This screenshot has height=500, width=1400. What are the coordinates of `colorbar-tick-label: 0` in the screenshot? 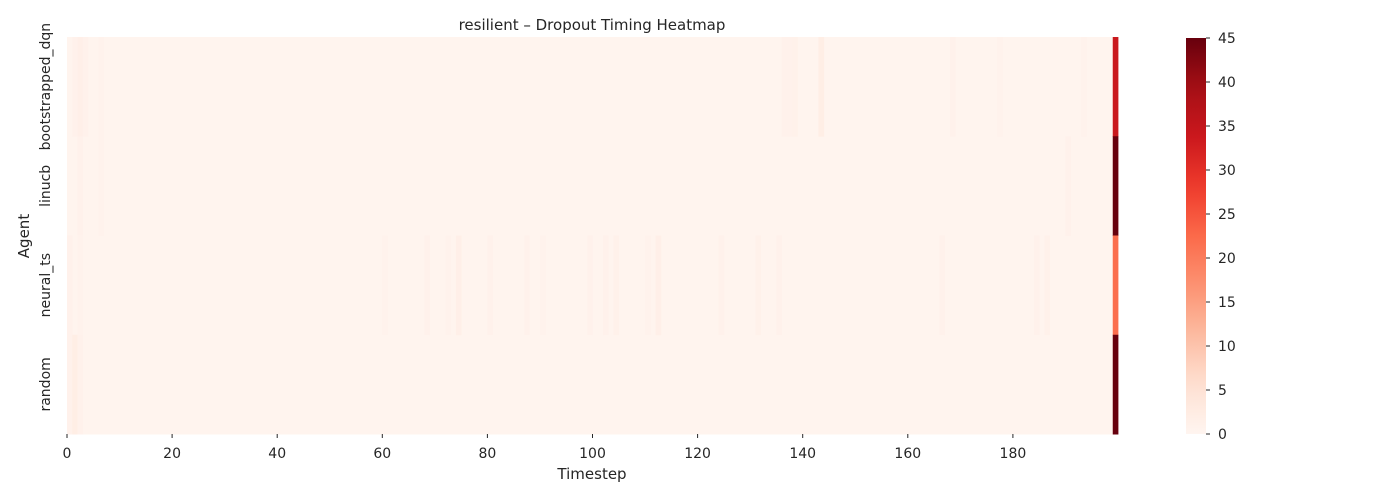 It's located at (1222, 435).